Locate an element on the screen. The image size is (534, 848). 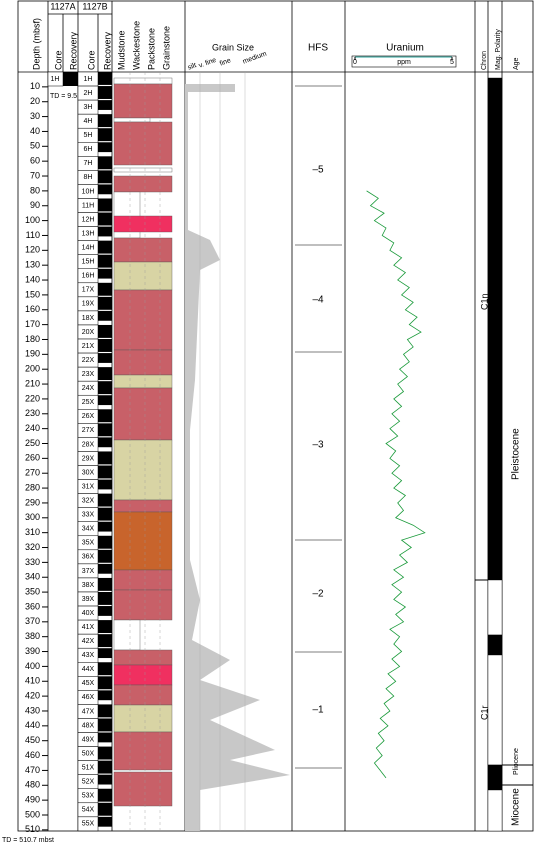
depth-tick-label: 10 is located at coordinates (35, 86).